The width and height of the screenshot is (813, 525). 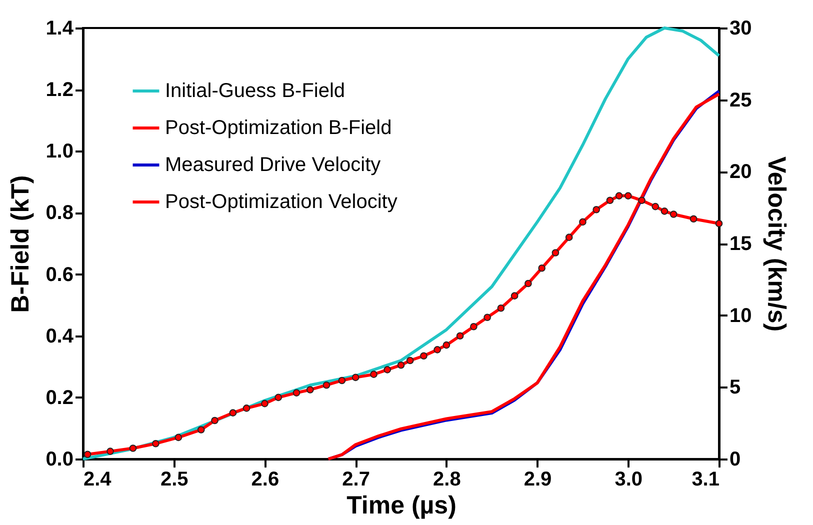 I want to click on x-tick-label: 2.5, so click(x=174, y=479).